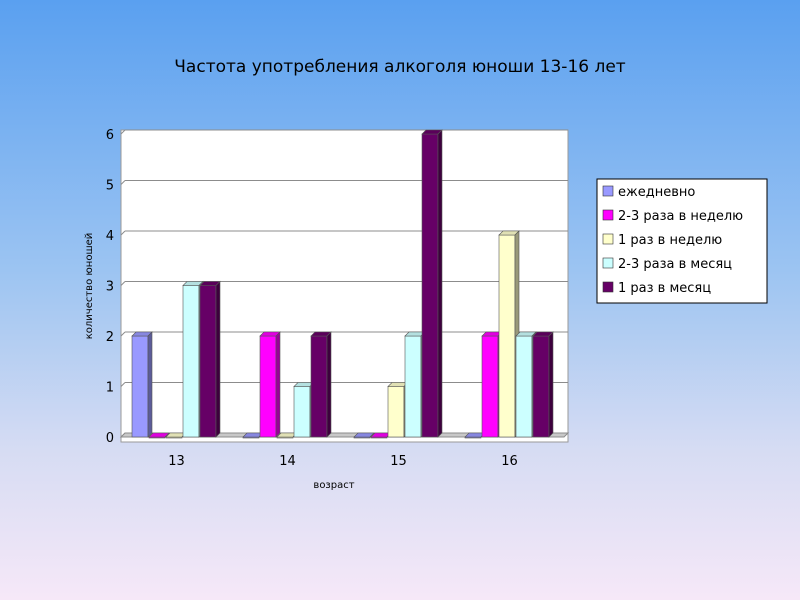 The image size is (800, 600). What do you see at coordinates (176, 461) in the screenshot?
I see `x-tick-label: 13` at bounding box center [176, 461].